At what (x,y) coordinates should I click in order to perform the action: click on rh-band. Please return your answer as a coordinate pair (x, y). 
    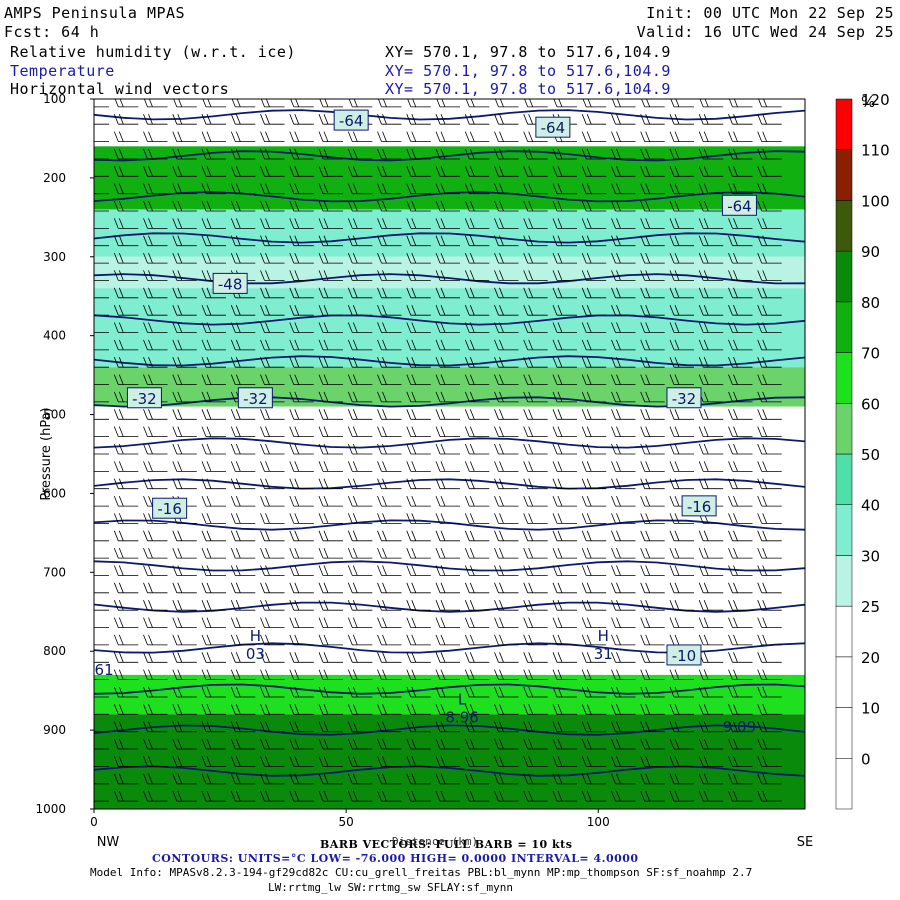
    Looking at the image, I should click on (449, 123).